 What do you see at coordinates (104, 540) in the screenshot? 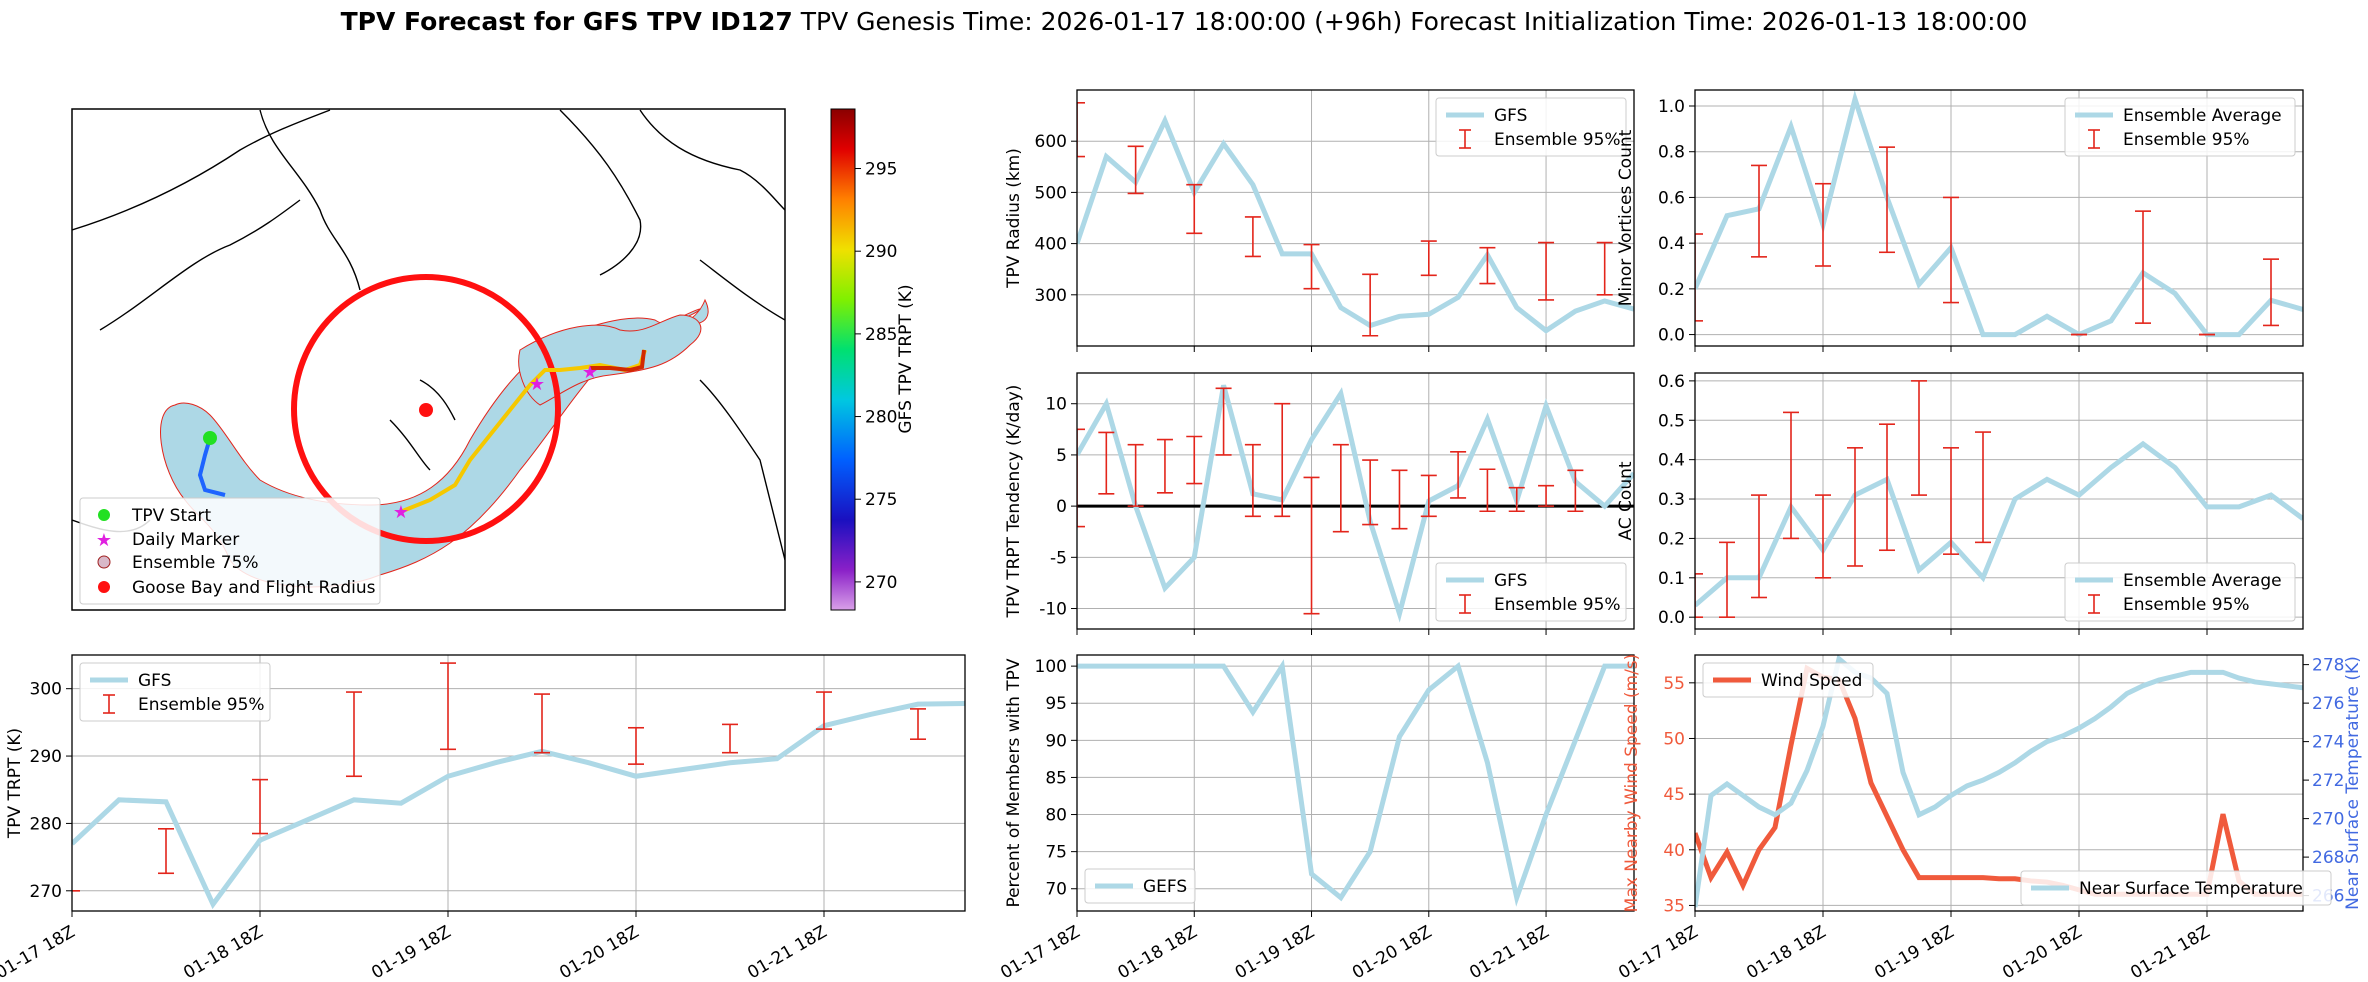
I see `daily-marker-legend-icon: ★` at bounding box center [104, 540].